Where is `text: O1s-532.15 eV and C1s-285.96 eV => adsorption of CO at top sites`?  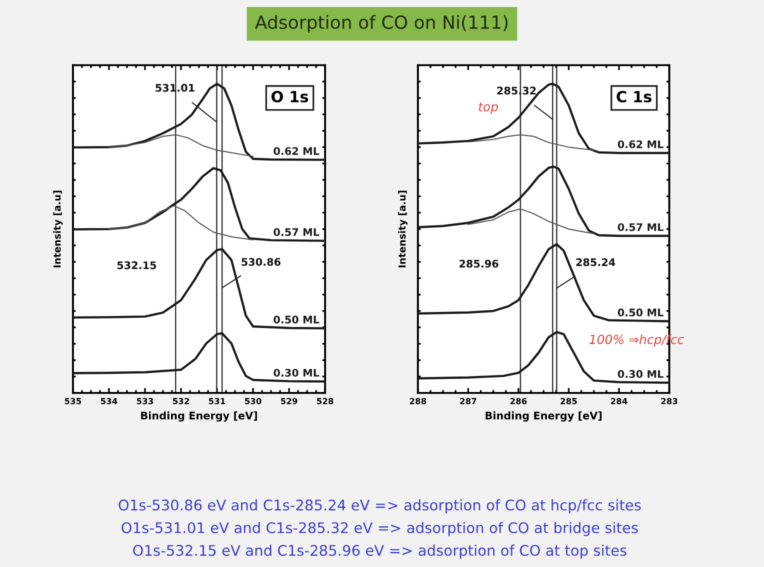 text: O1s-532.15 eV and C1s-285.96 eV => adsorption of CO at top sites is located at coordinates (379, 551).